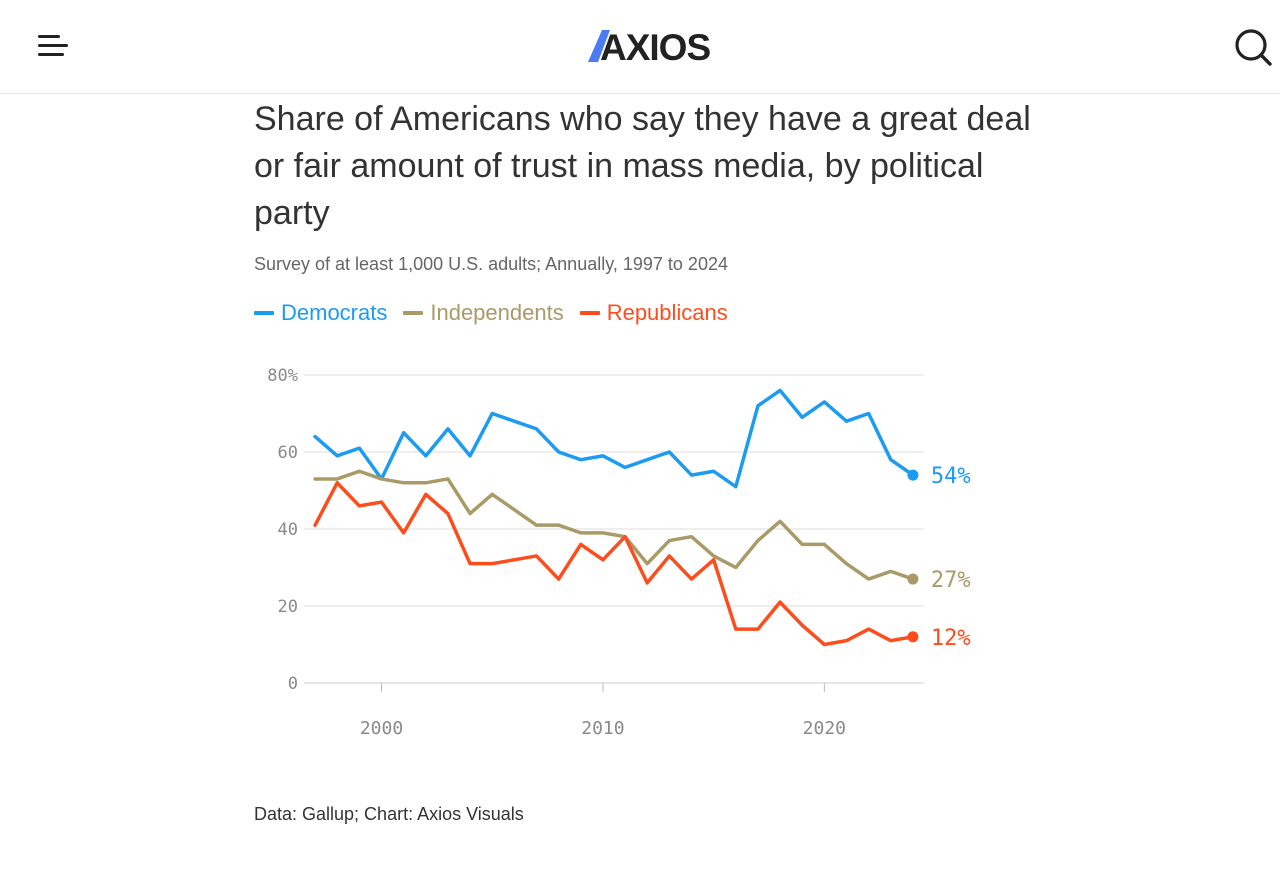 The image size is (1280, 875). What do you see at coordinates (913, 637) in the screenshot?
I see `end-point-republicans` at bounding box center [913, 637].